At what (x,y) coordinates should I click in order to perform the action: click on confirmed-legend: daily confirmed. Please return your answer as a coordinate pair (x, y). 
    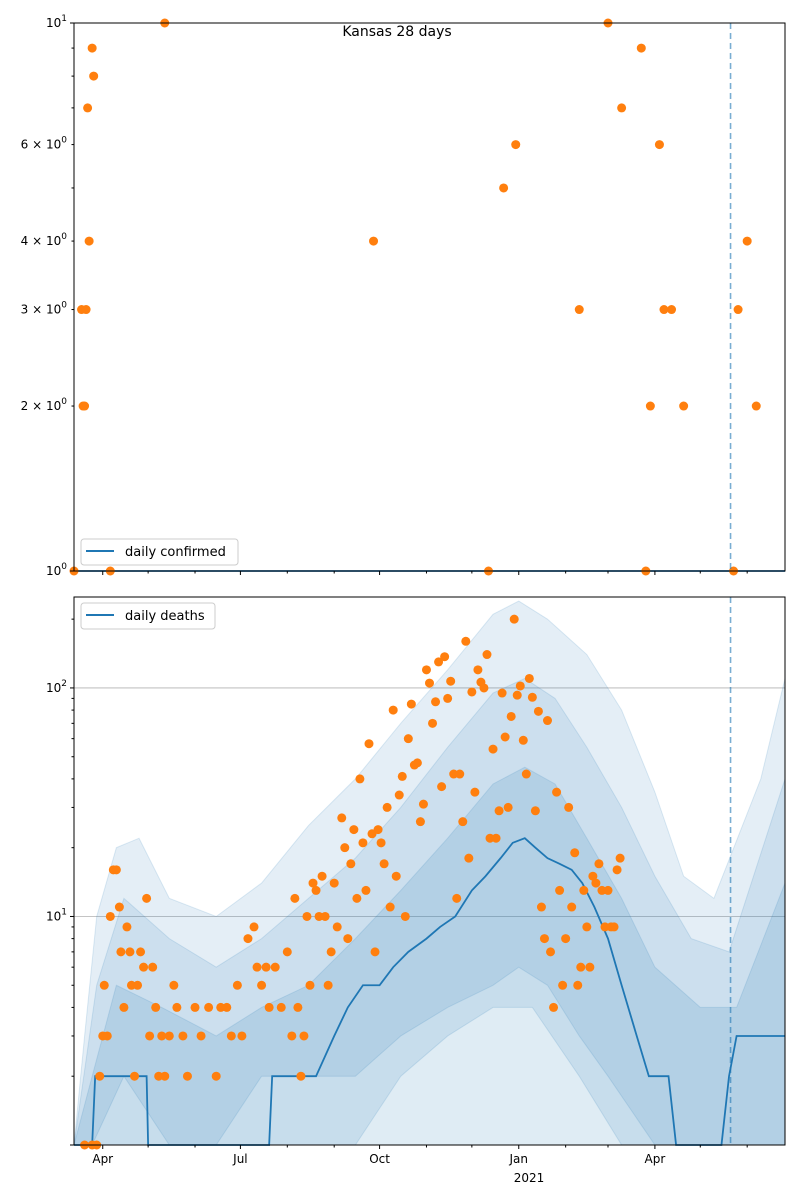
    Looking at the image, I should click on (159, 552).